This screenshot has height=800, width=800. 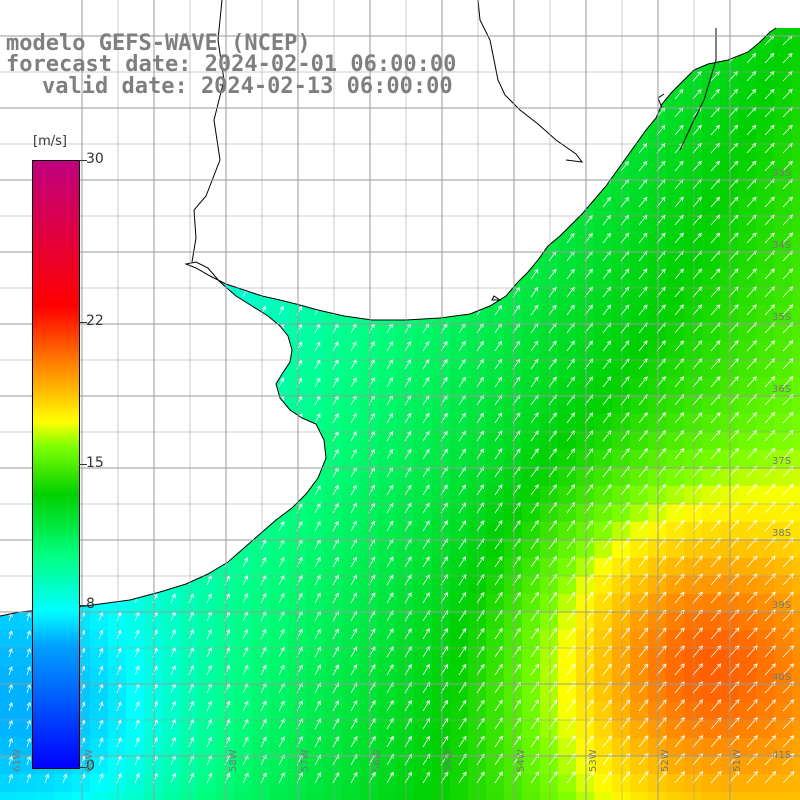 What do you see at coordinates (782, 677) in the screenshot?
I see `latitude-label: 40S` at bounding box center [782, 677].